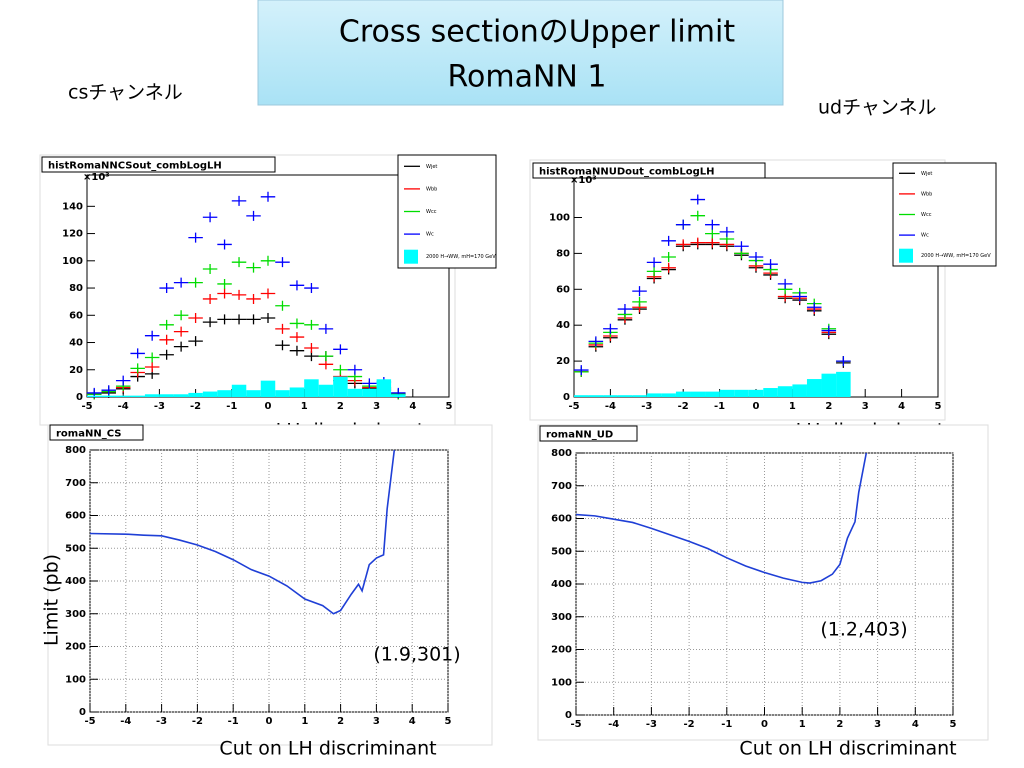  I want to click on x-tick-label: 0, so click(756, 406).